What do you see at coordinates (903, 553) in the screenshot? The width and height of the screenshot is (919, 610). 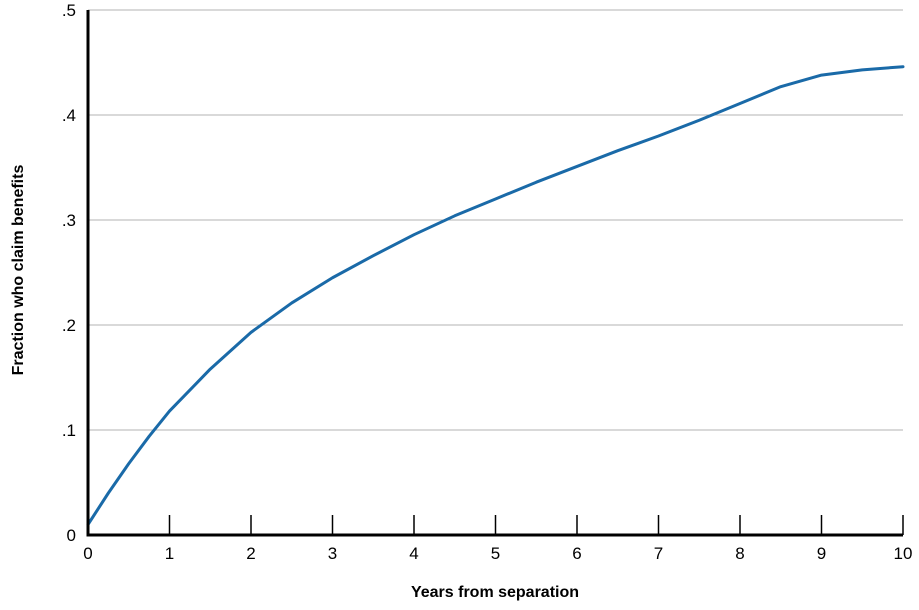 I see `x-tick-label-10: 10` at bounding box center [903, 553].